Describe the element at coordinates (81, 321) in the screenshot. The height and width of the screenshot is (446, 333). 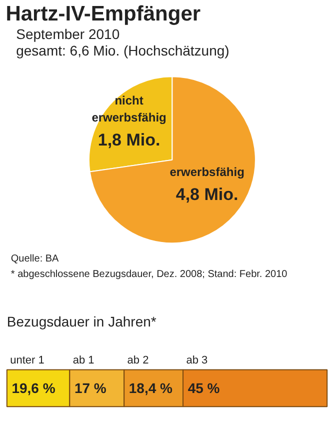
I see `chart-title: Bezugsdauer in Jahren*` at that location.